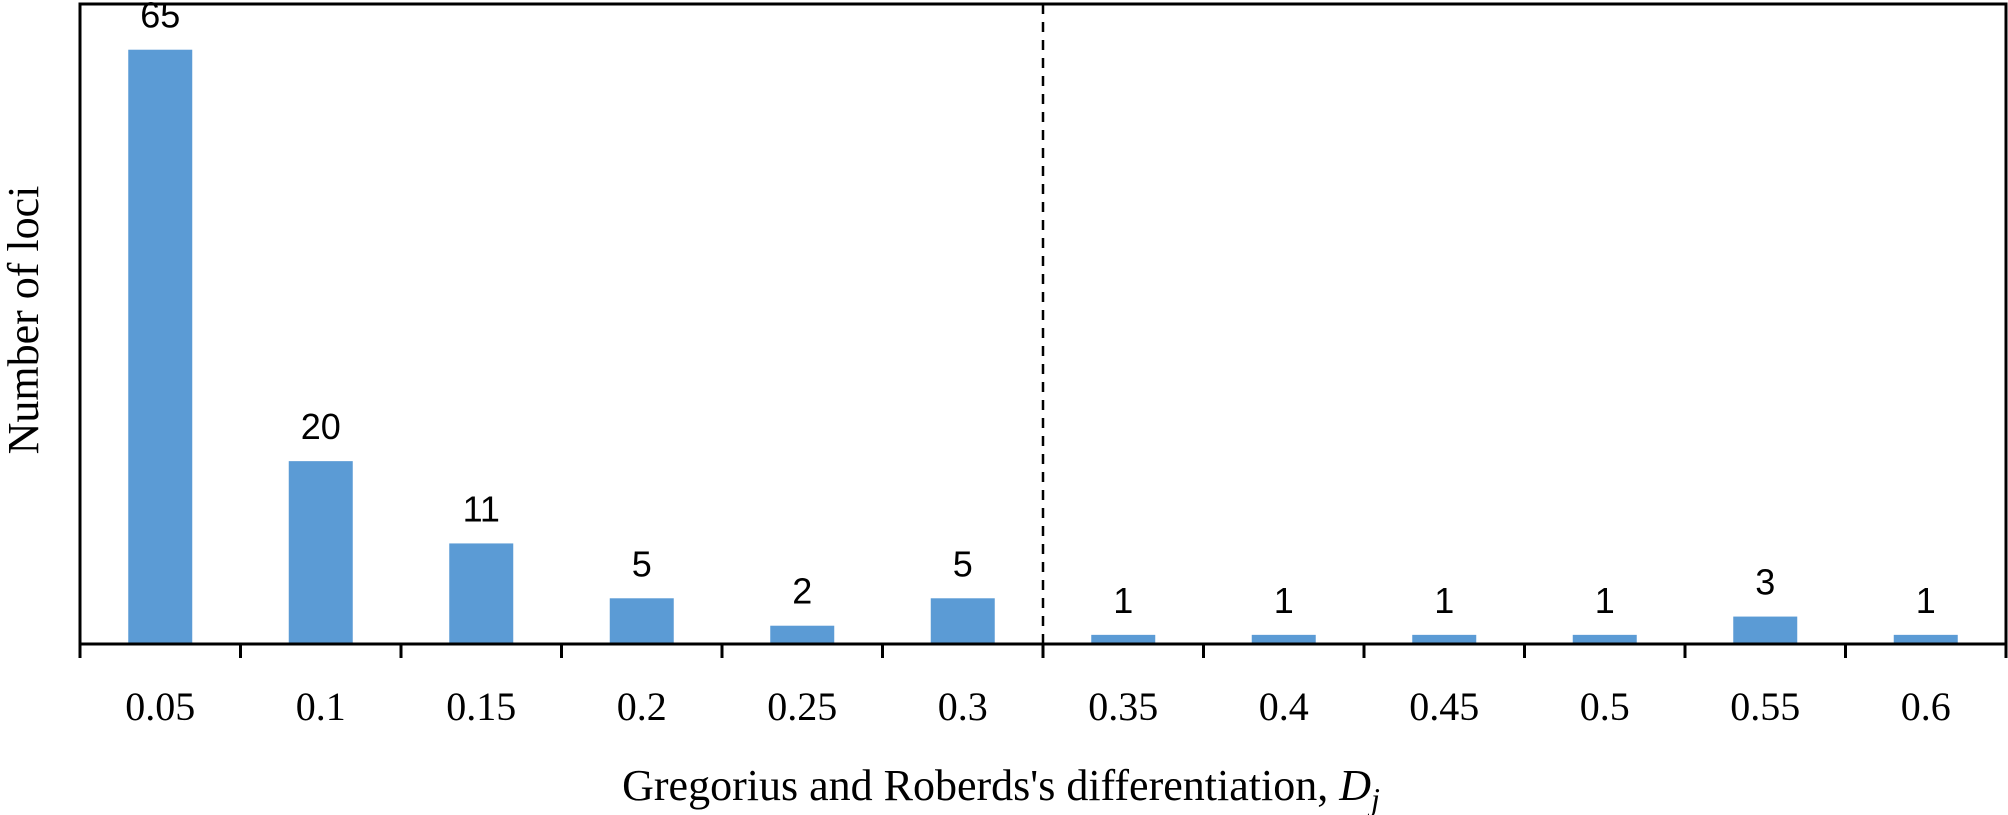 The image size is (2008, 815). I want to click on data-label-0.6: 1, so click(1926, 600).